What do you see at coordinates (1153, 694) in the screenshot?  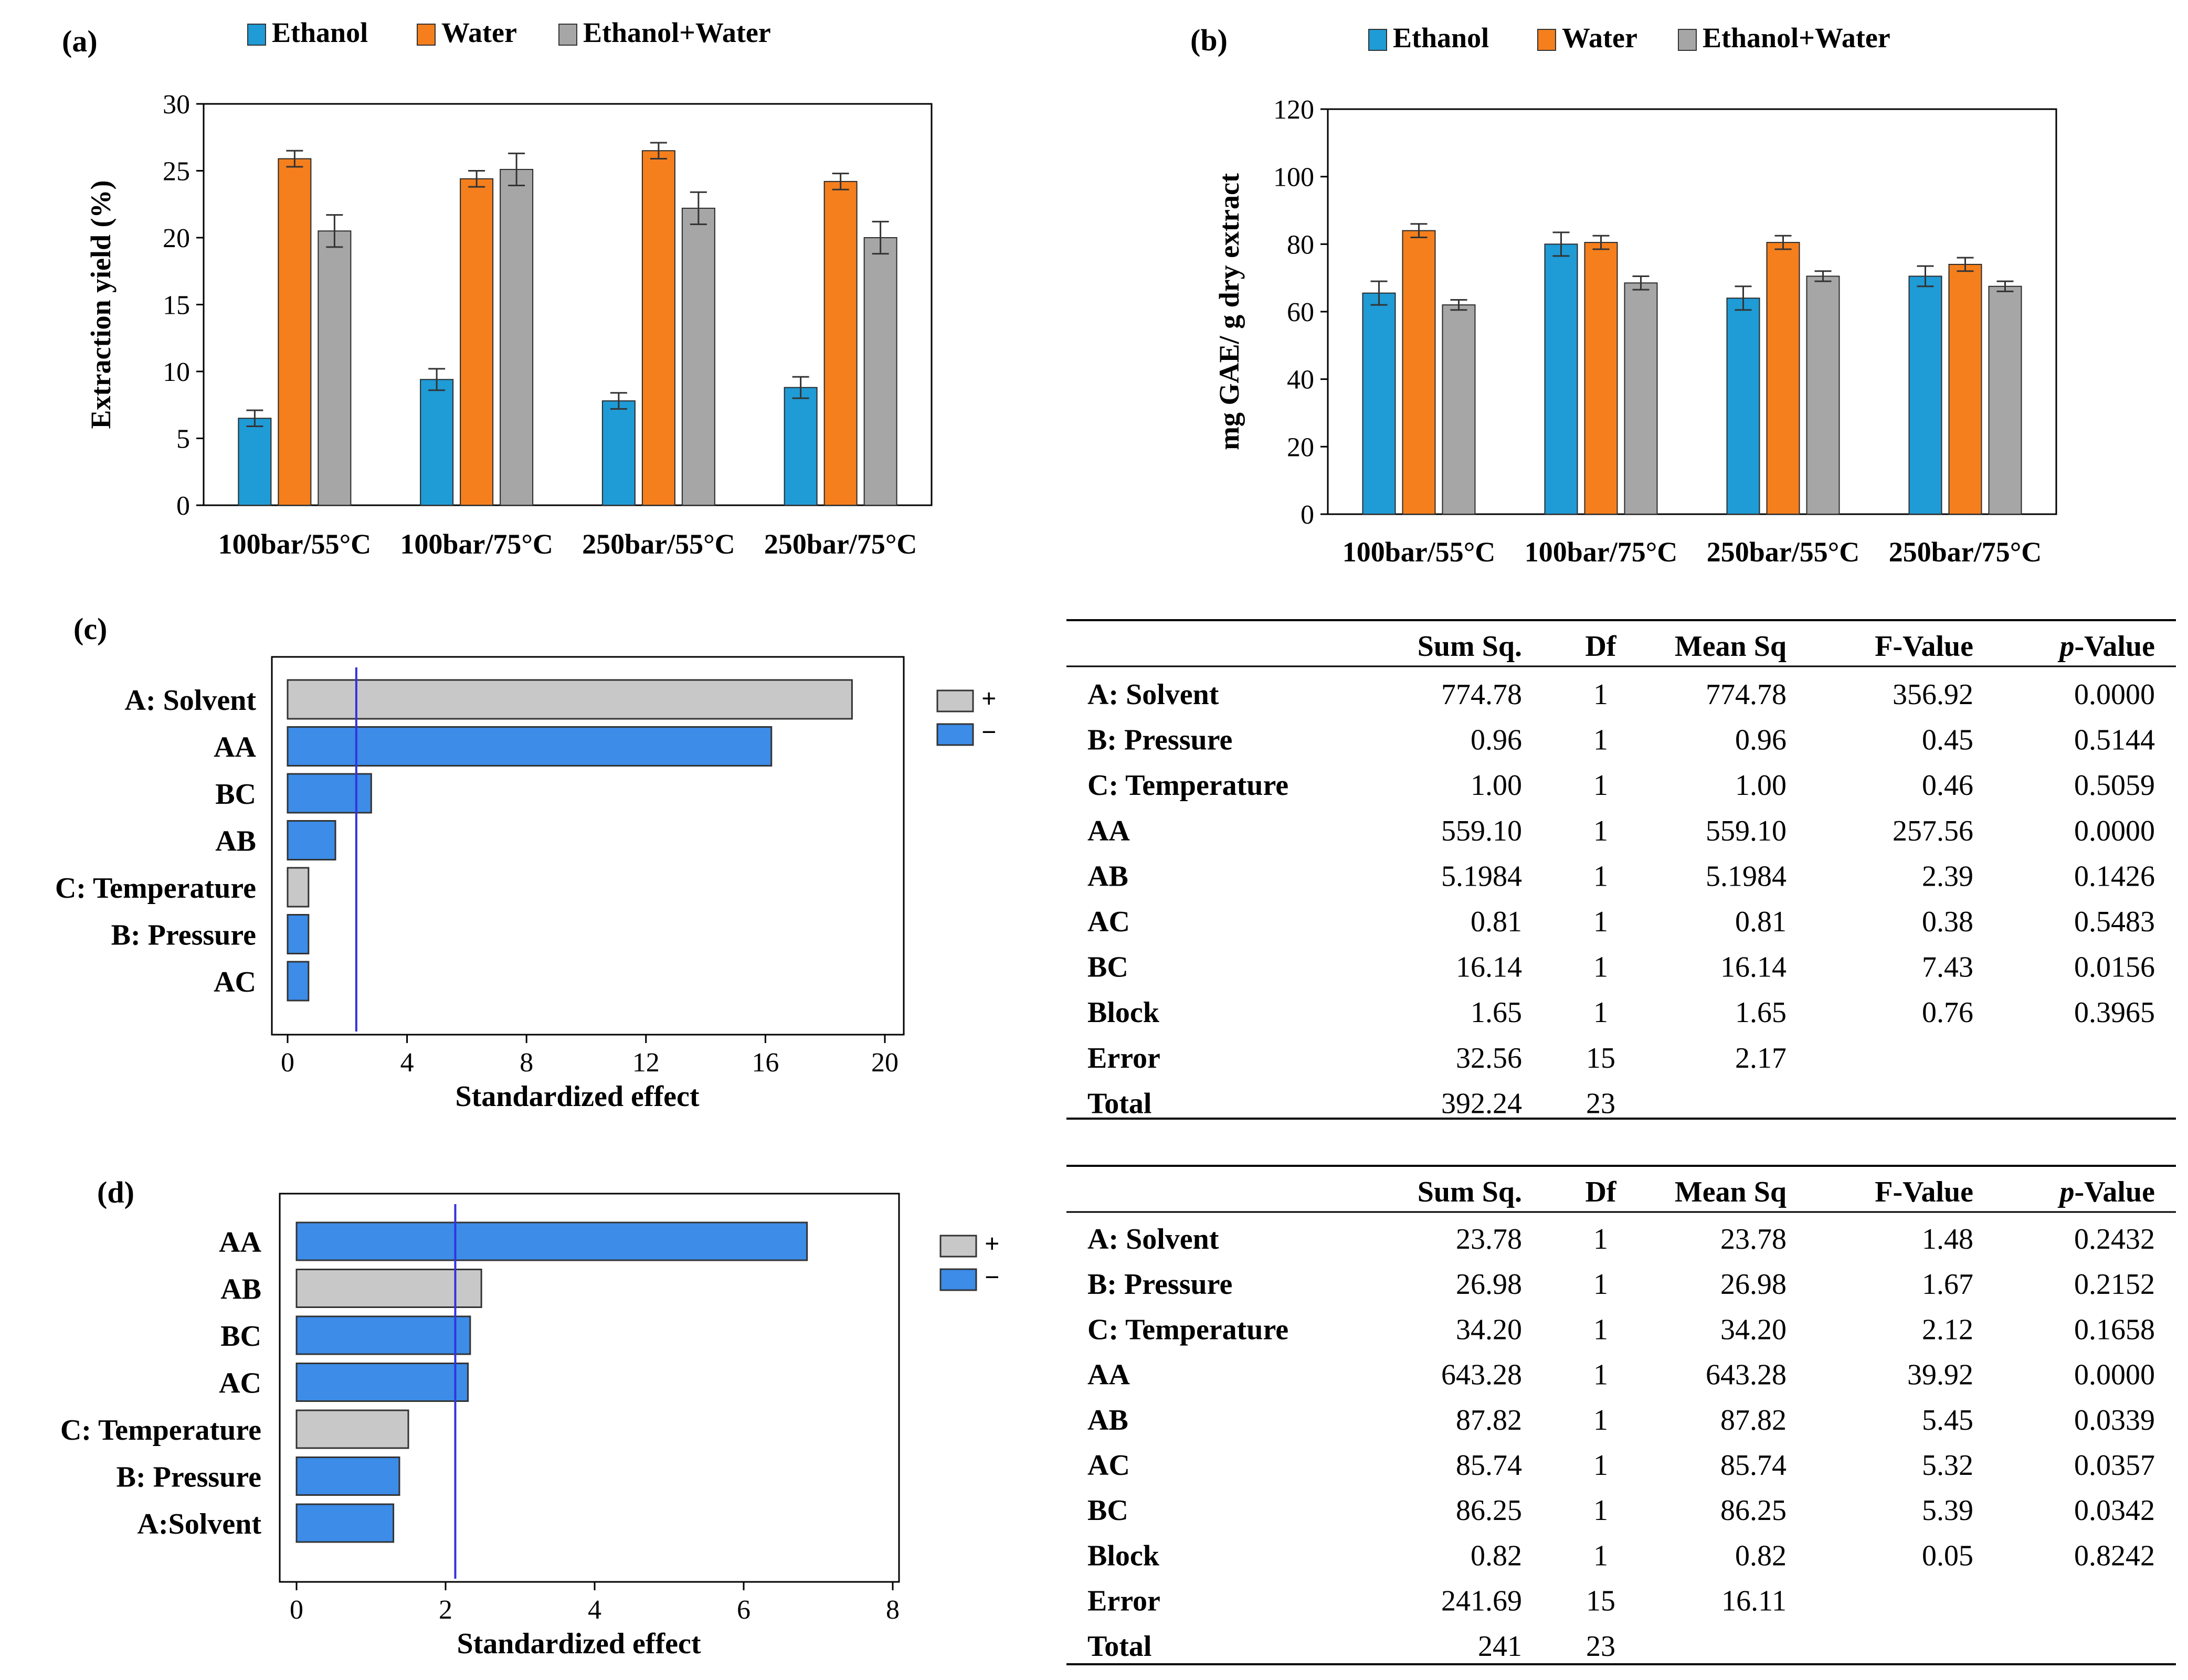 I see `table-cell-c: A: Solvent` at bounding box center [1153, 694].